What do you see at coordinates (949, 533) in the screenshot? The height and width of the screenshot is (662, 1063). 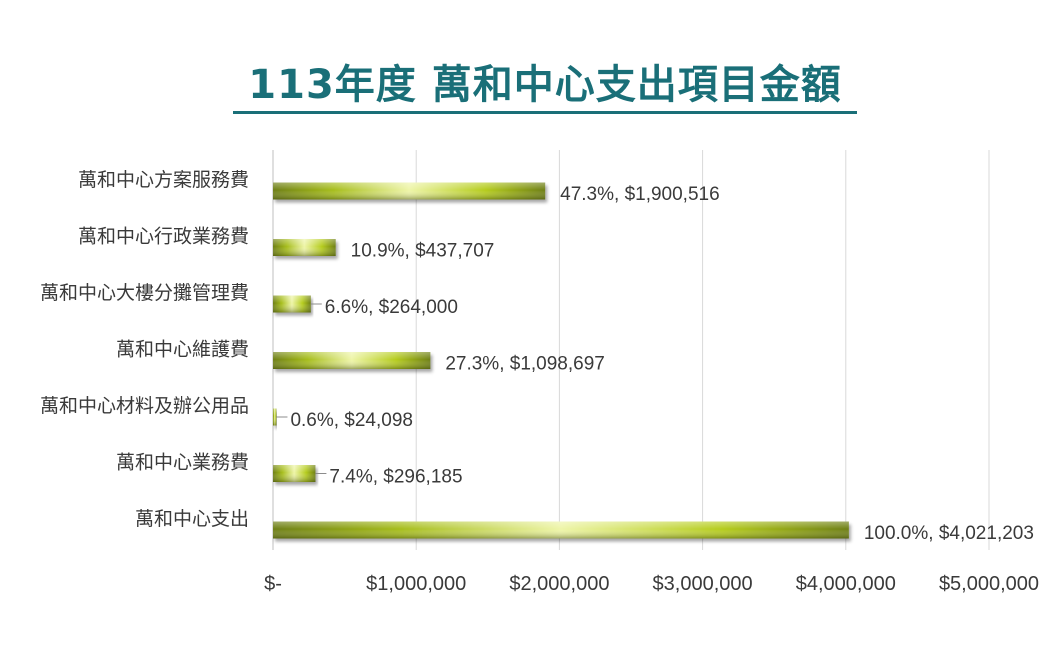 I see `data-label: 100.0%, $4,021,203` at bounding box center [949, 533].